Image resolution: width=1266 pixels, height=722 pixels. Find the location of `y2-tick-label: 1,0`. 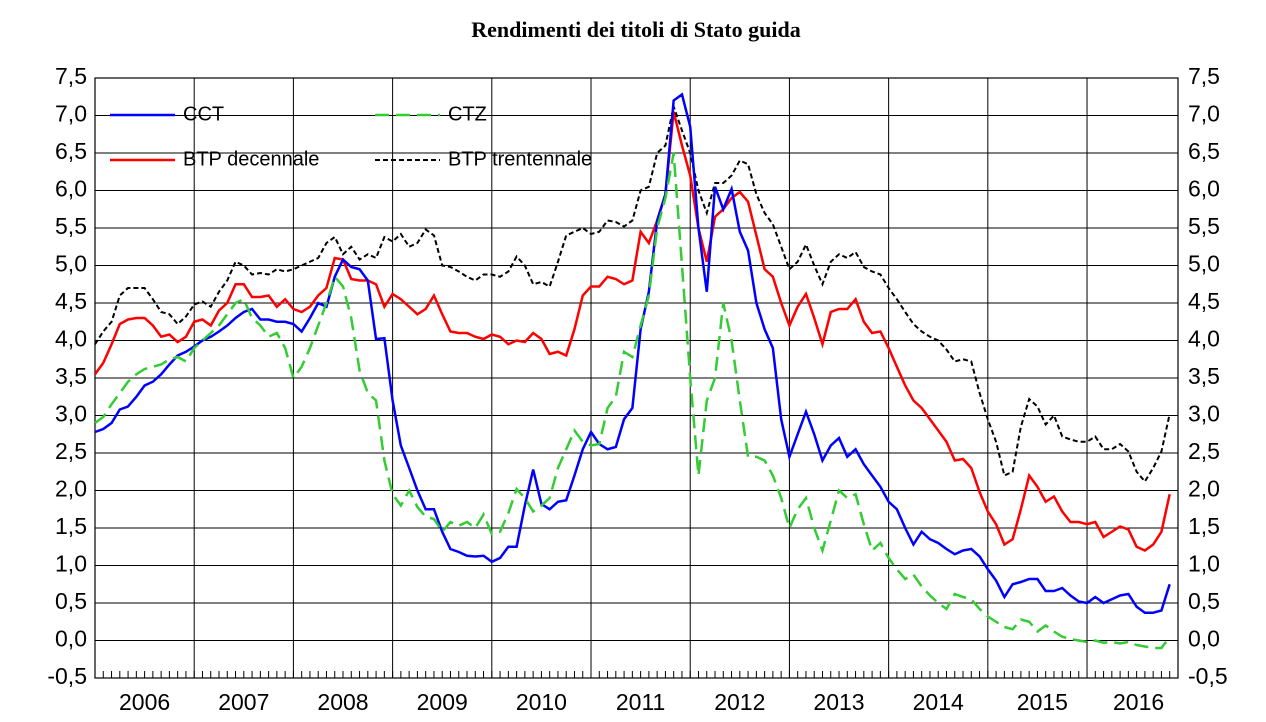

y2-tick-label: 1,0 is located at coordinates (1204, 564).